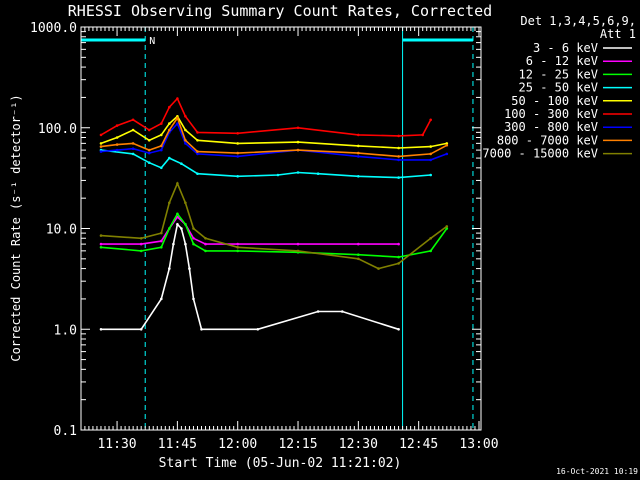  Describe the element at coordinates (618, 34) in the screenshot. I see `legend-header-line-2: Att 1` at that location.